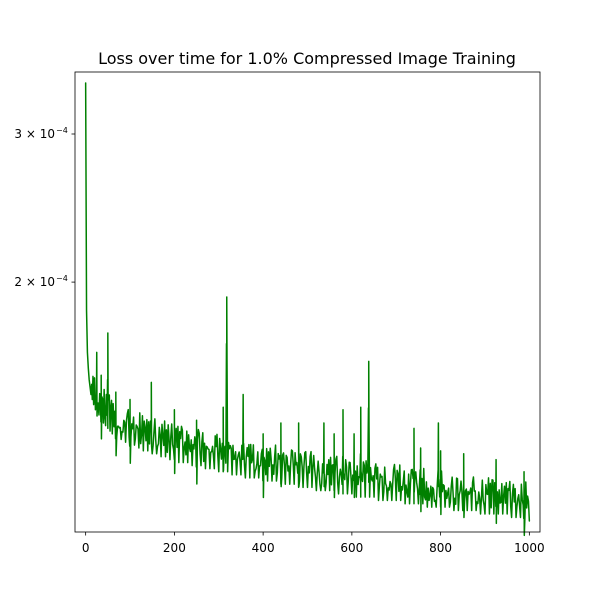 The image size is (600, 604). What do you see at coordinates (174, 548) in the screenshot?
I see `x-tick-label: 200` at bounding box center [174, 548].